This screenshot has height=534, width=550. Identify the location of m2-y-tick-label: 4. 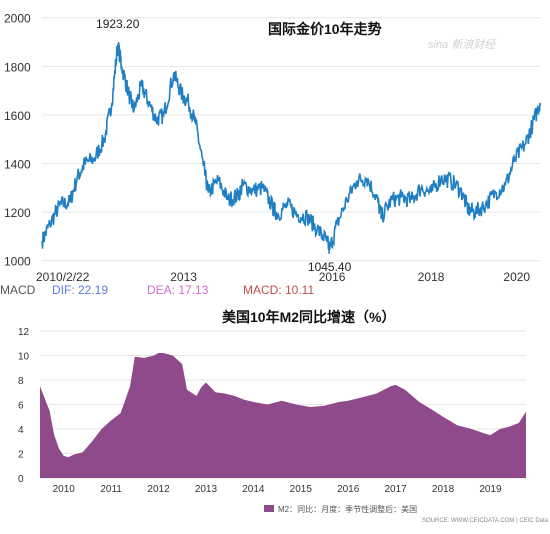
(21, 430).